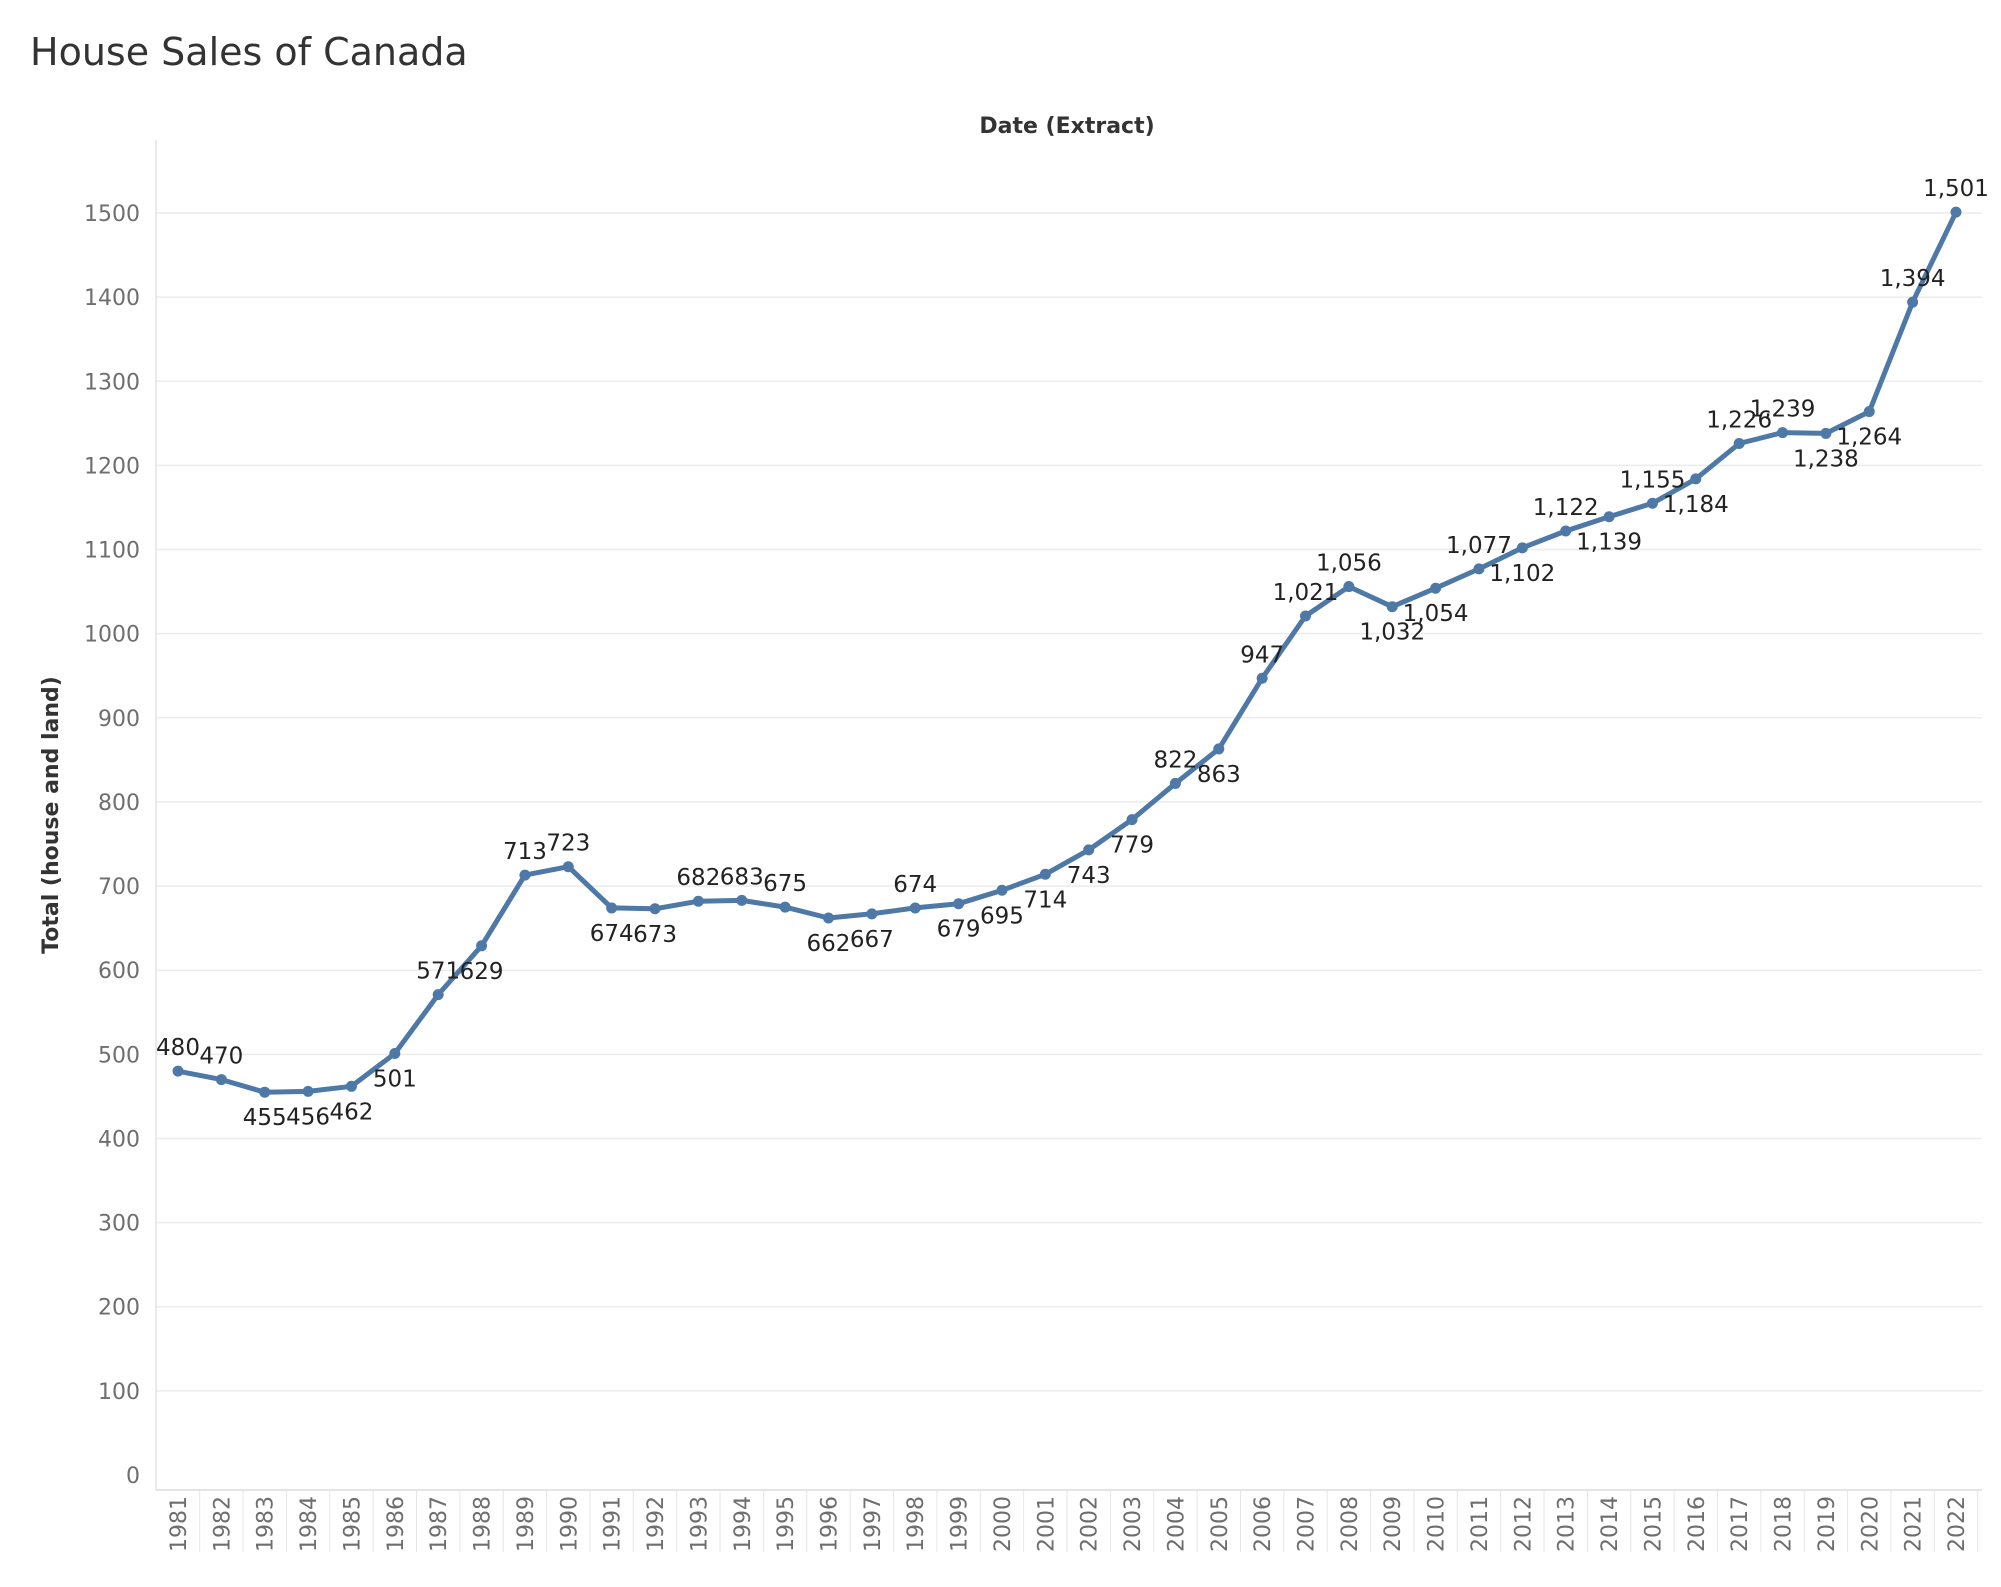 This screenshot has width=2001, height=1587. I want to click on x-tick-label: 1991, so click(613, 1524).